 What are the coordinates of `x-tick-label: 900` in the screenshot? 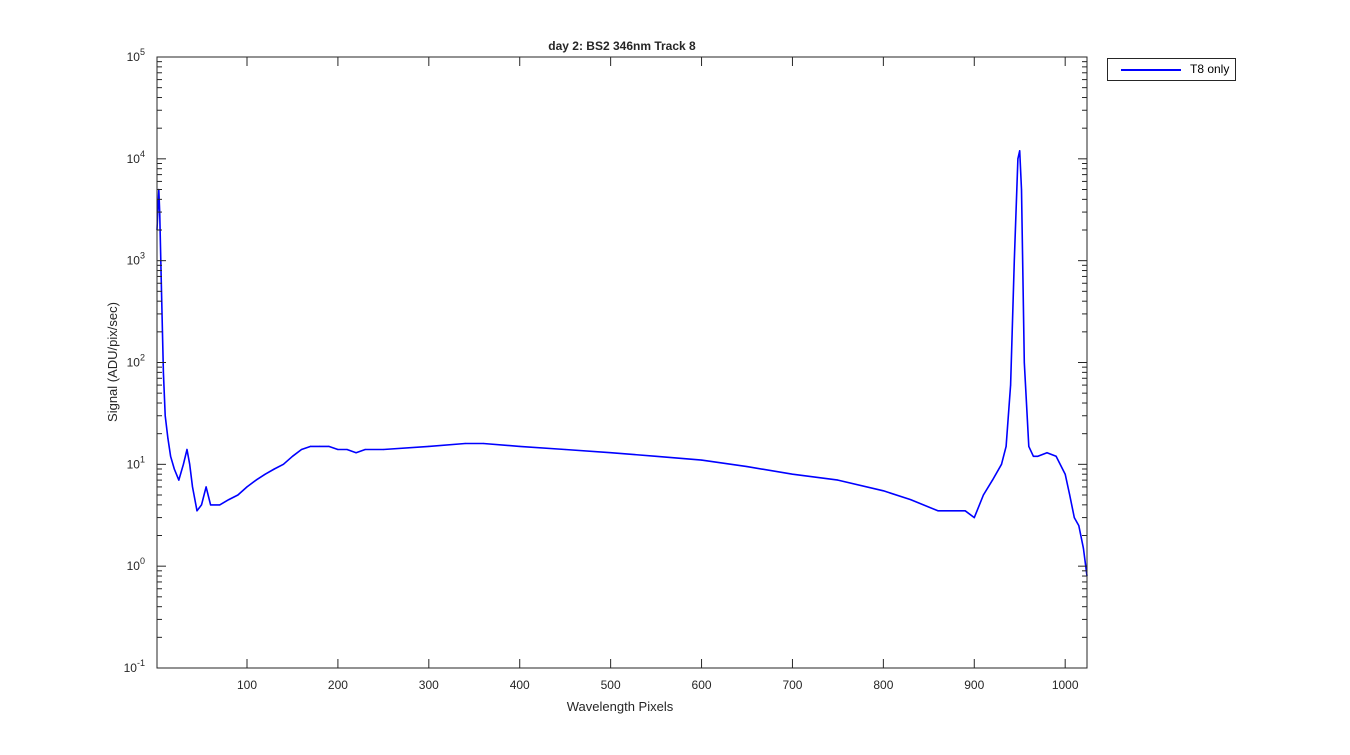 It's located at (974, 685).